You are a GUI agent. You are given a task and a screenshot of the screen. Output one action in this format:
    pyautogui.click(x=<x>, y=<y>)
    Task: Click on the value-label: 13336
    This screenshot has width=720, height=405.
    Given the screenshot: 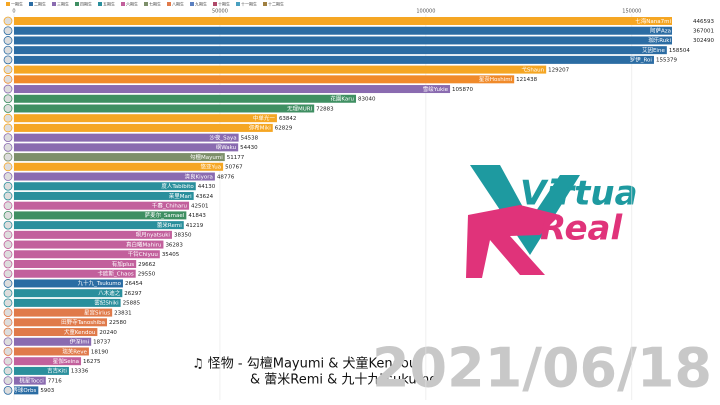 What is the action you would take?
    pyautogui.click(x=80, y=372)
    